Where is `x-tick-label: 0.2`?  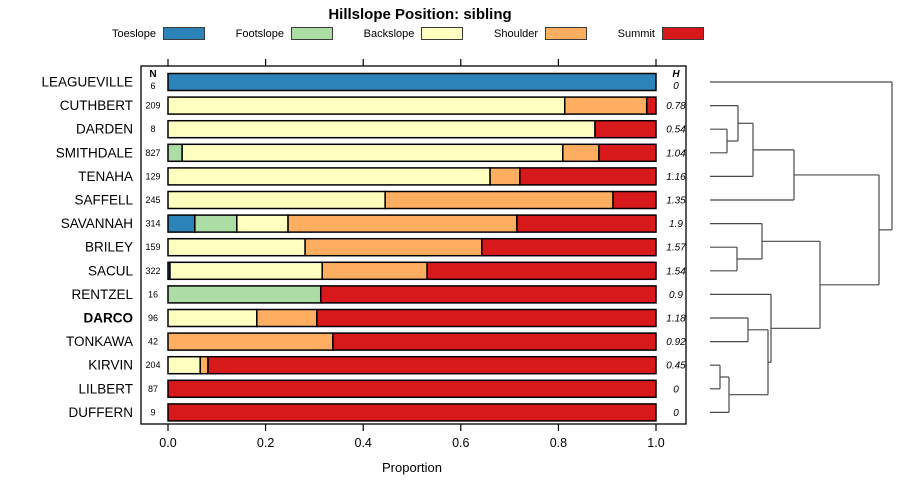 x-tick-label: 0.2 is located at coordinates (265, 443).